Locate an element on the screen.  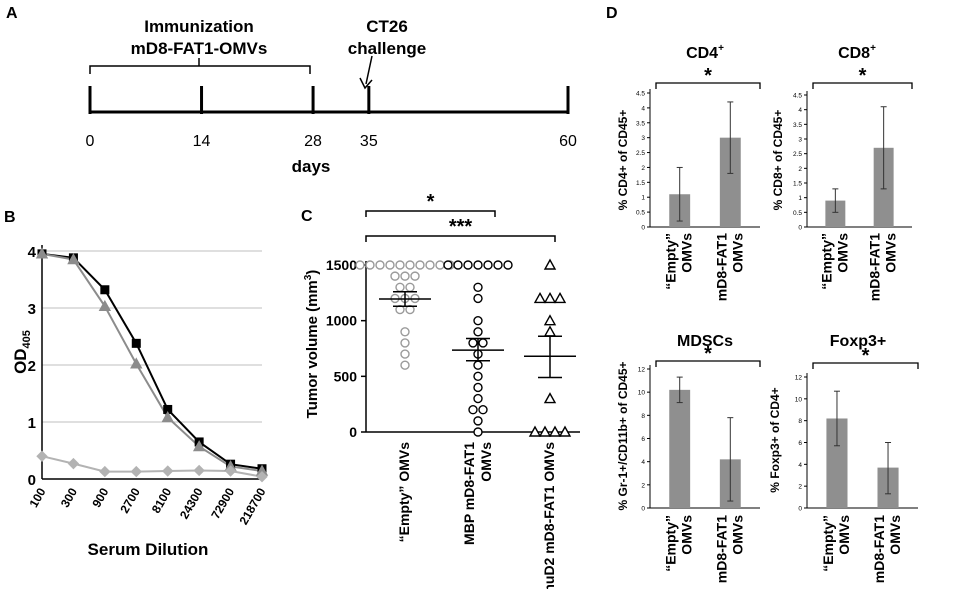
d-chart-title-main: MDSCs is located at coordinates (705, 341).